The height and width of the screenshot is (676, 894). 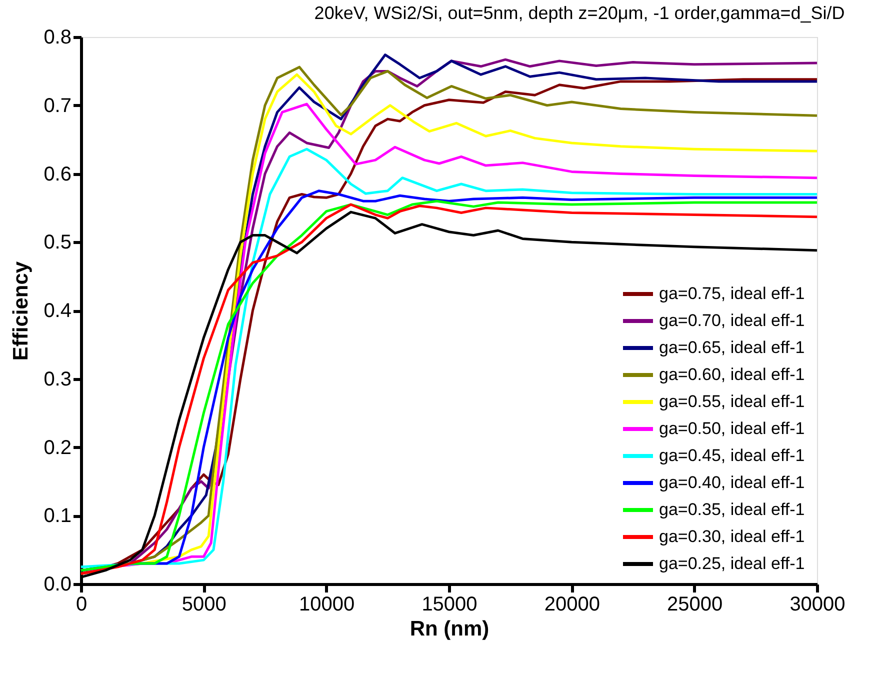 What do you see at coordinates (82, 605) in the screenshot?
I see `x-tick-label: 0` at bounding box center [82, 605].